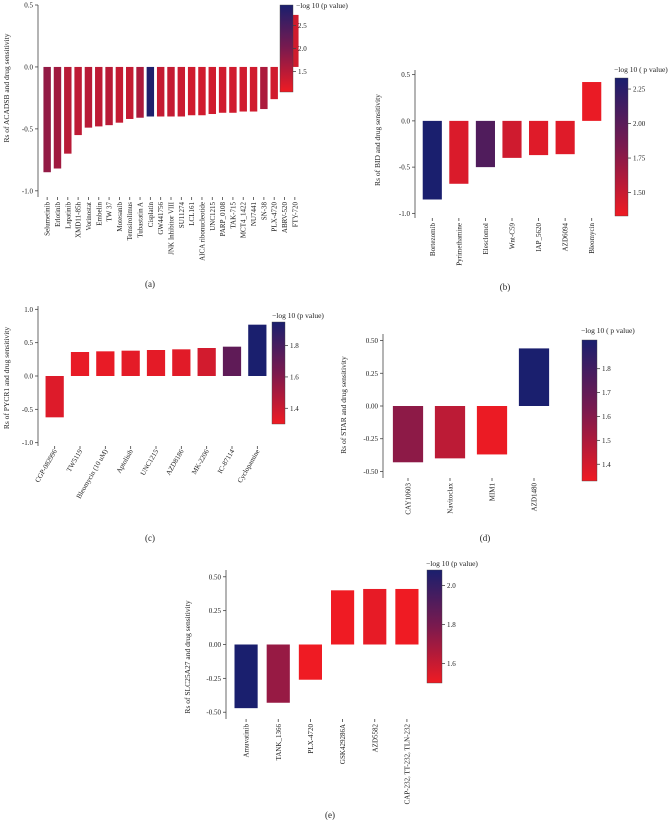 This screenshot has width=669, height=824. What do you see at coordinates (408, 434) in the screenshot?
I see `bar-cay10603` at bounding box center [408, 434].